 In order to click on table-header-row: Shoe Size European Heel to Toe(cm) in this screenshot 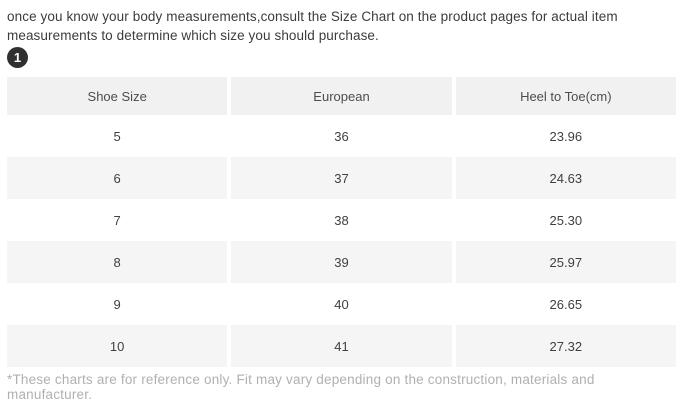, I will do `click(341, 96)`.